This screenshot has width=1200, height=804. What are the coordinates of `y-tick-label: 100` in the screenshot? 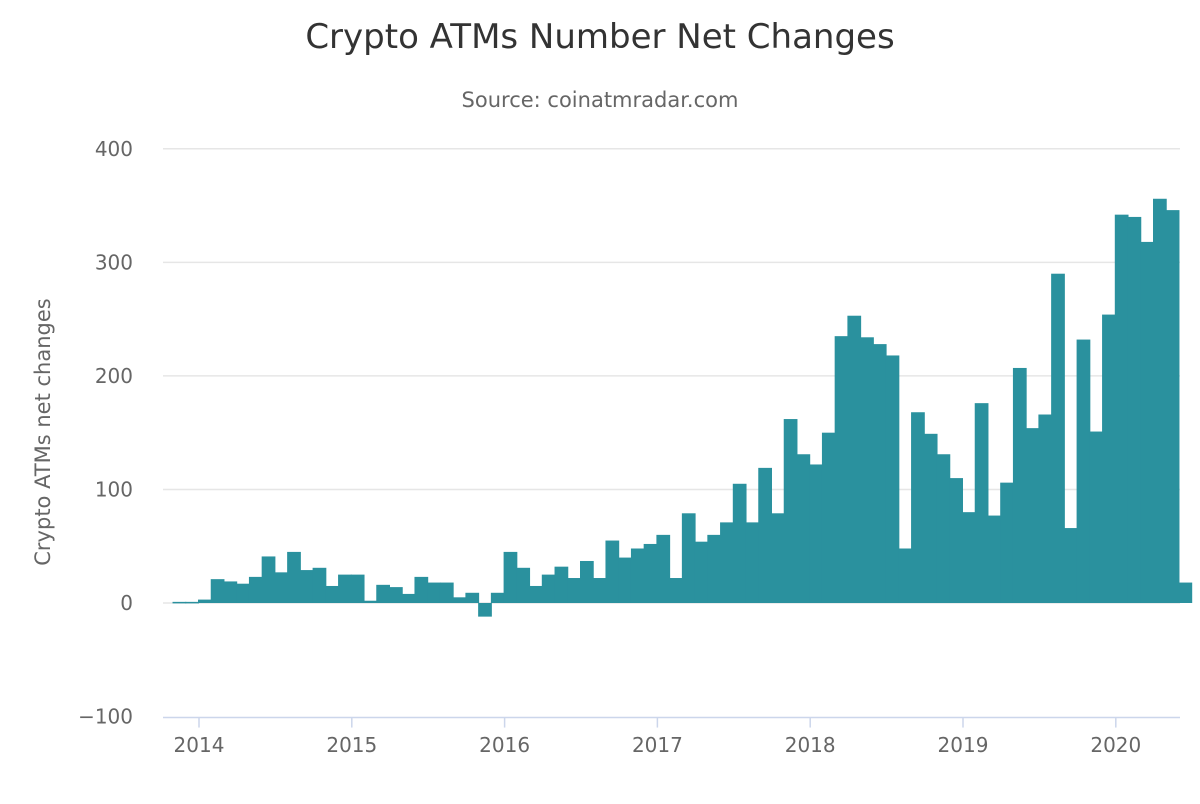 It's located at (114, 489).